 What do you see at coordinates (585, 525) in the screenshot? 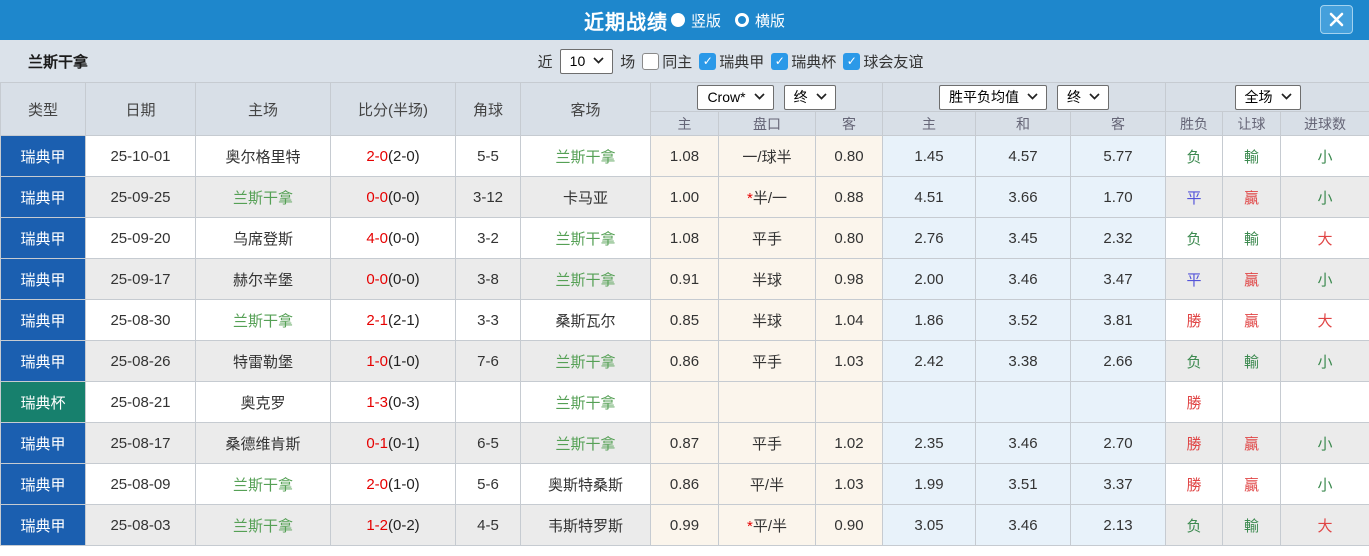
I see `away-team-cell: 韦斯特罗斯` at bounding box center [585, 525].